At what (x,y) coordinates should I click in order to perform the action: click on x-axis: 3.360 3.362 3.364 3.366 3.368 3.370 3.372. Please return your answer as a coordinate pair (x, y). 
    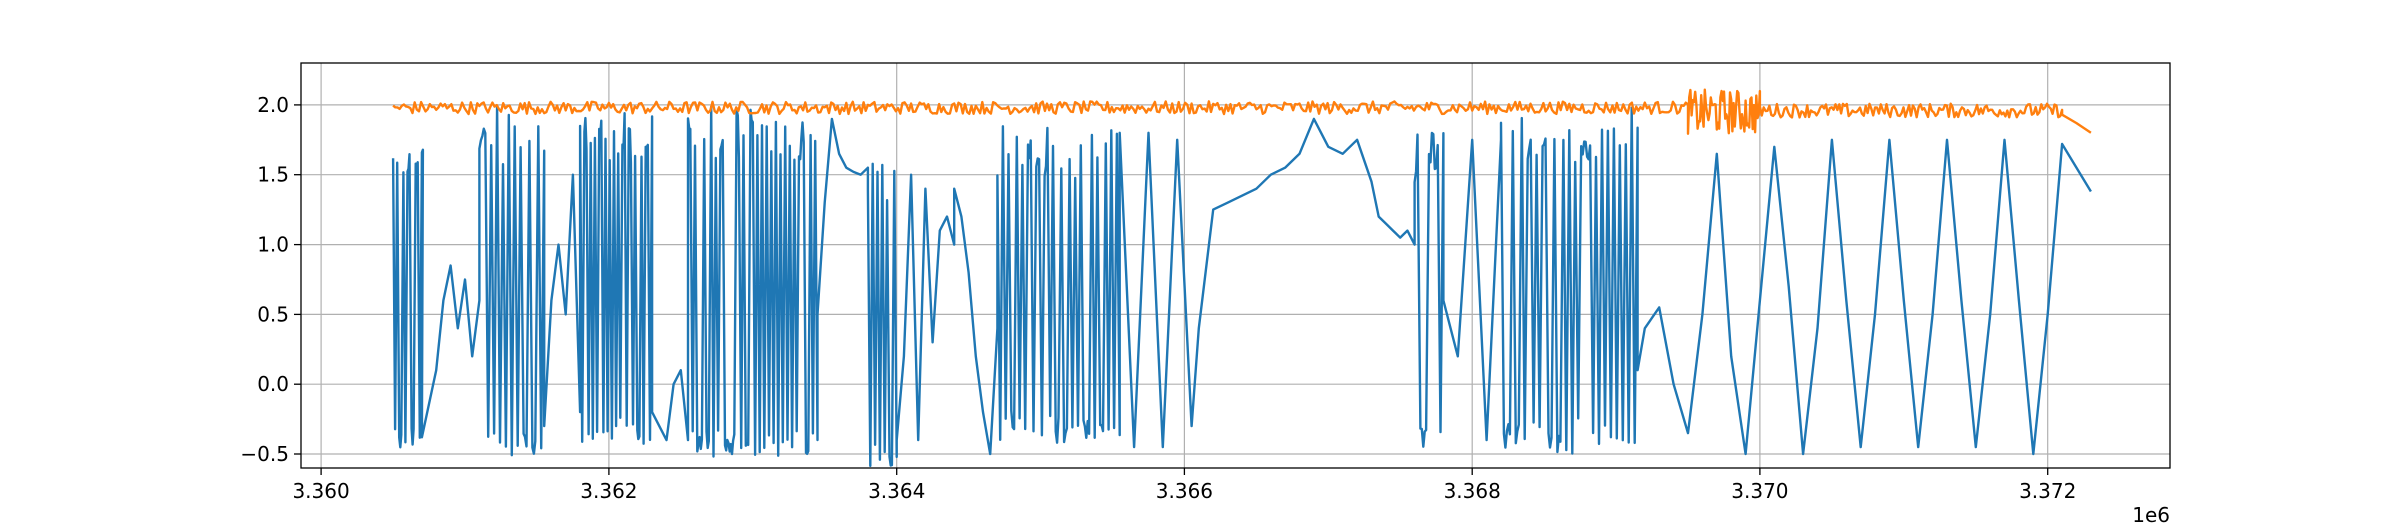
    Looking at the image, I should click on (1184, 485).